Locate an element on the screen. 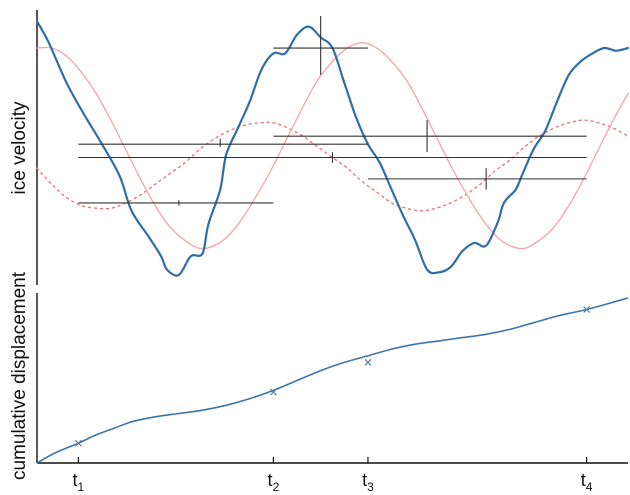  x-ticks-group: t1 t2 t3 t4 is located at coordinates (333, 475).